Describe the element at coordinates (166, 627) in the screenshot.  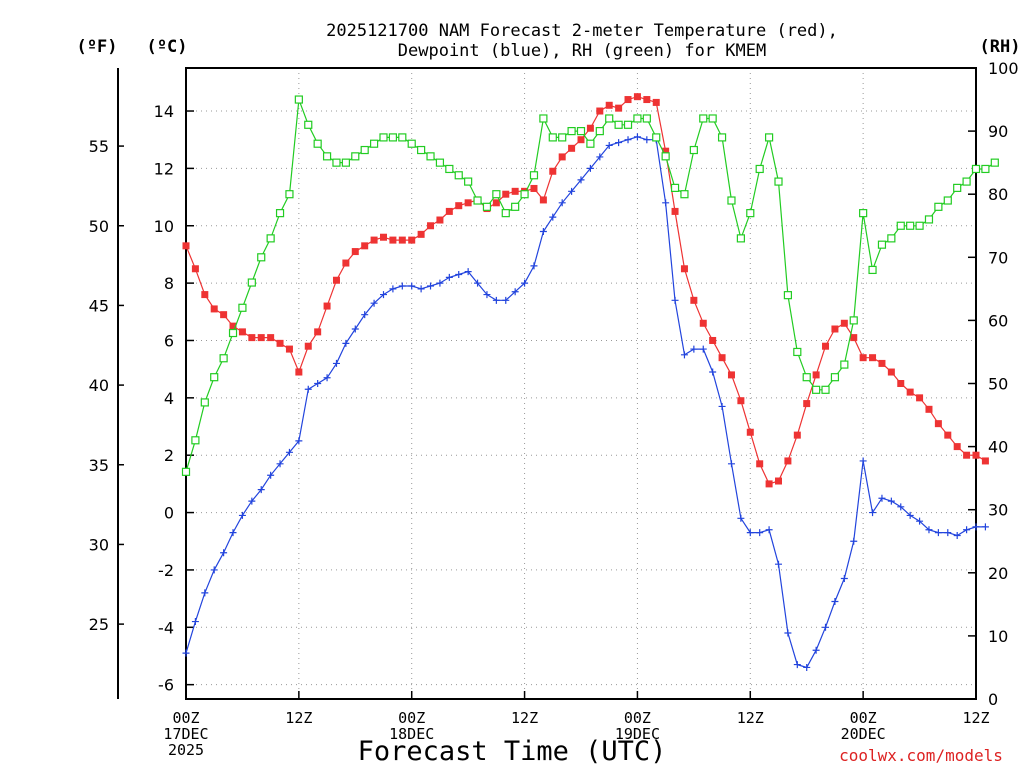
I see `celsius-tick-label: -4` at that location.